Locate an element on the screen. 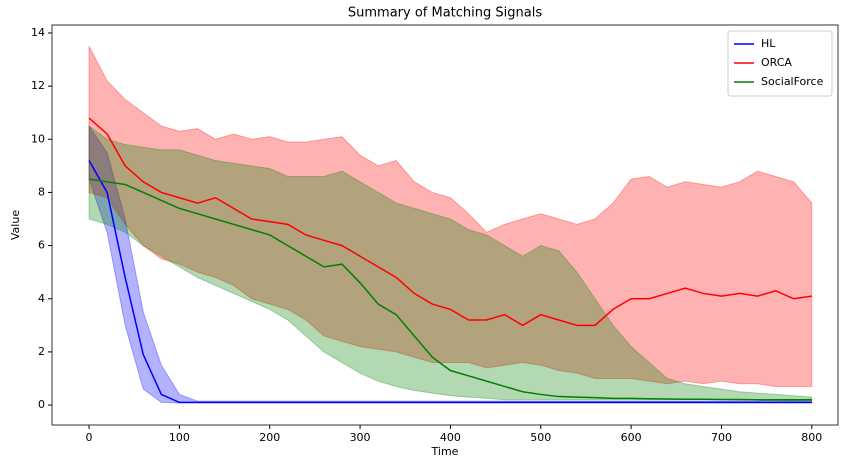  x-tick-label: 500 is located at coordinates (540, 437).